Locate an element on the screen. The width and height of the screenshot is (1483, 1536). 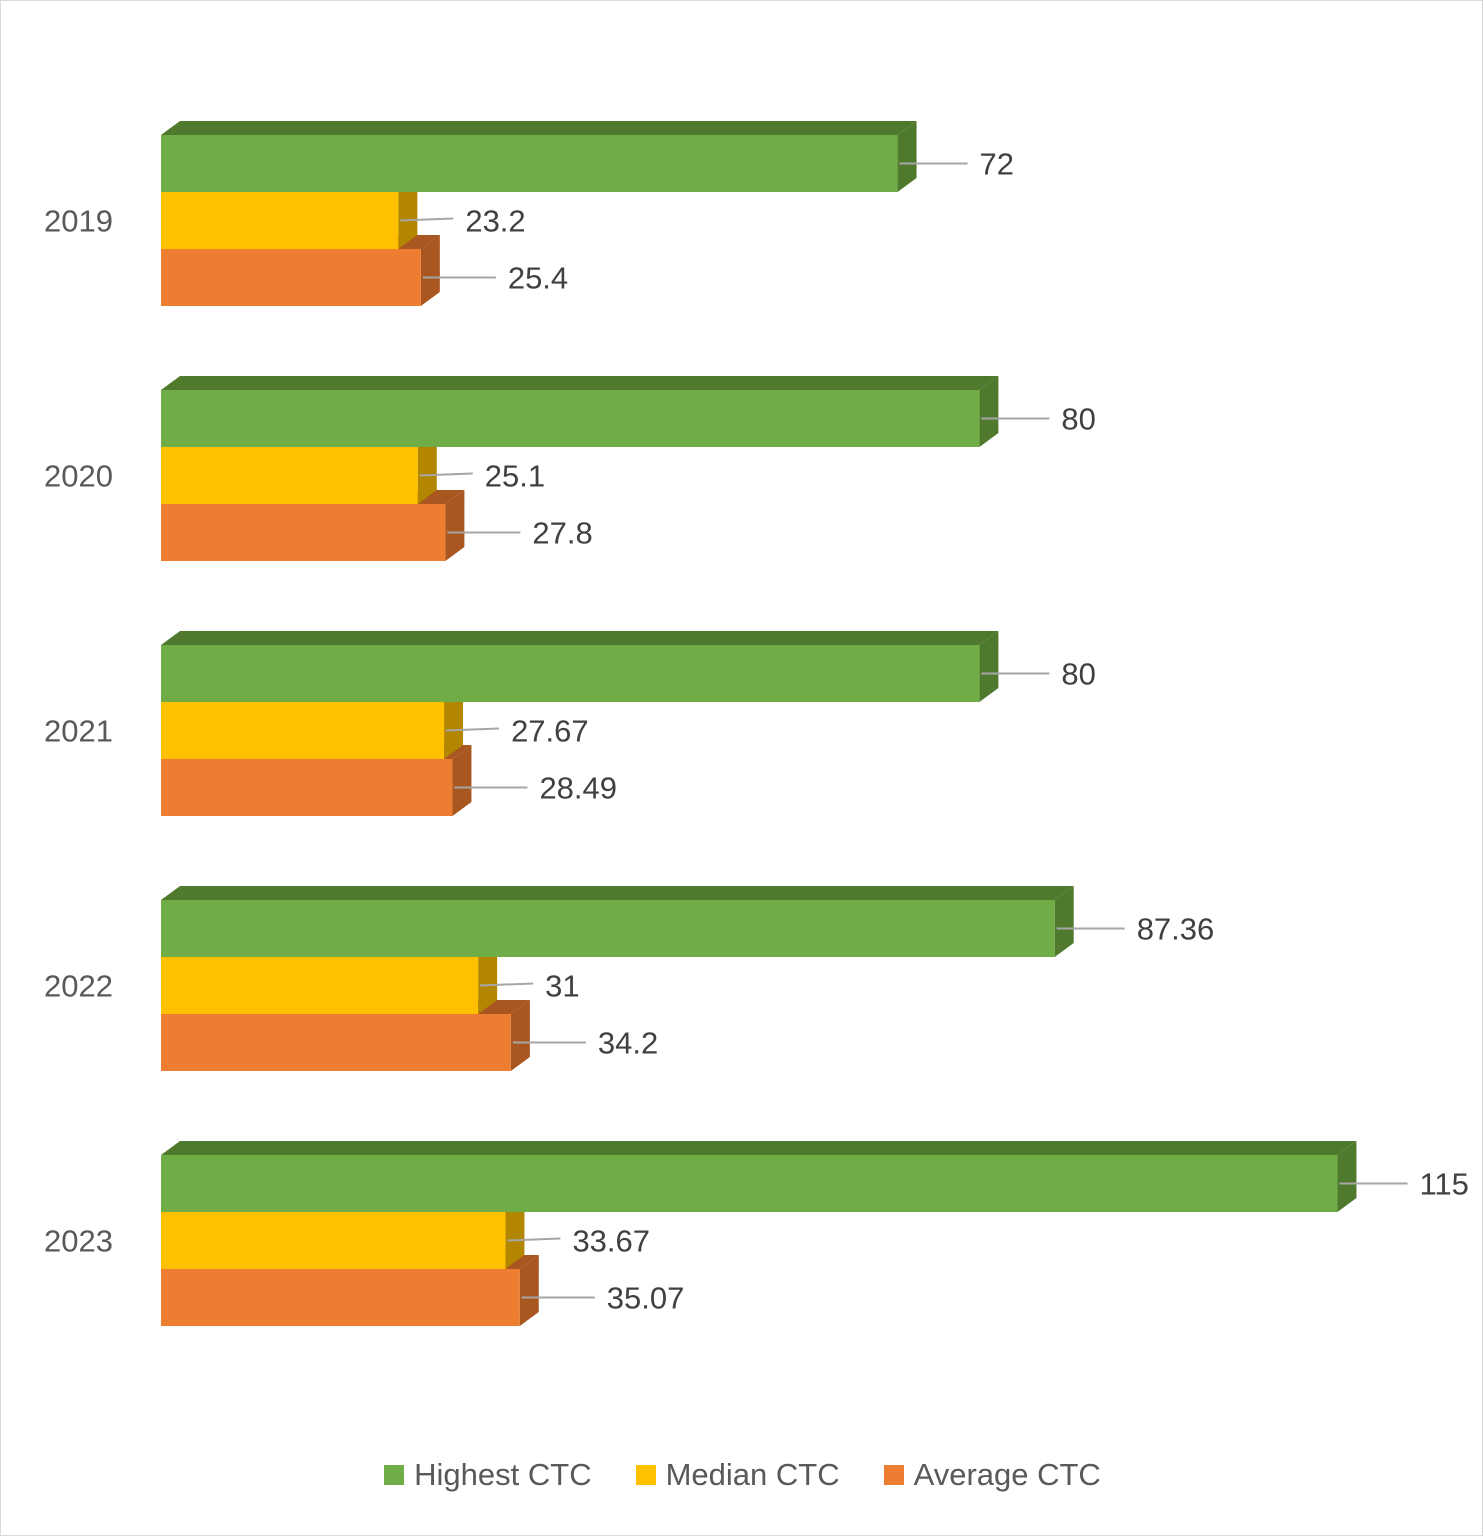
bar-group-2022: 2022 87.36 31 34.2 is located at coordinates (629, 978).